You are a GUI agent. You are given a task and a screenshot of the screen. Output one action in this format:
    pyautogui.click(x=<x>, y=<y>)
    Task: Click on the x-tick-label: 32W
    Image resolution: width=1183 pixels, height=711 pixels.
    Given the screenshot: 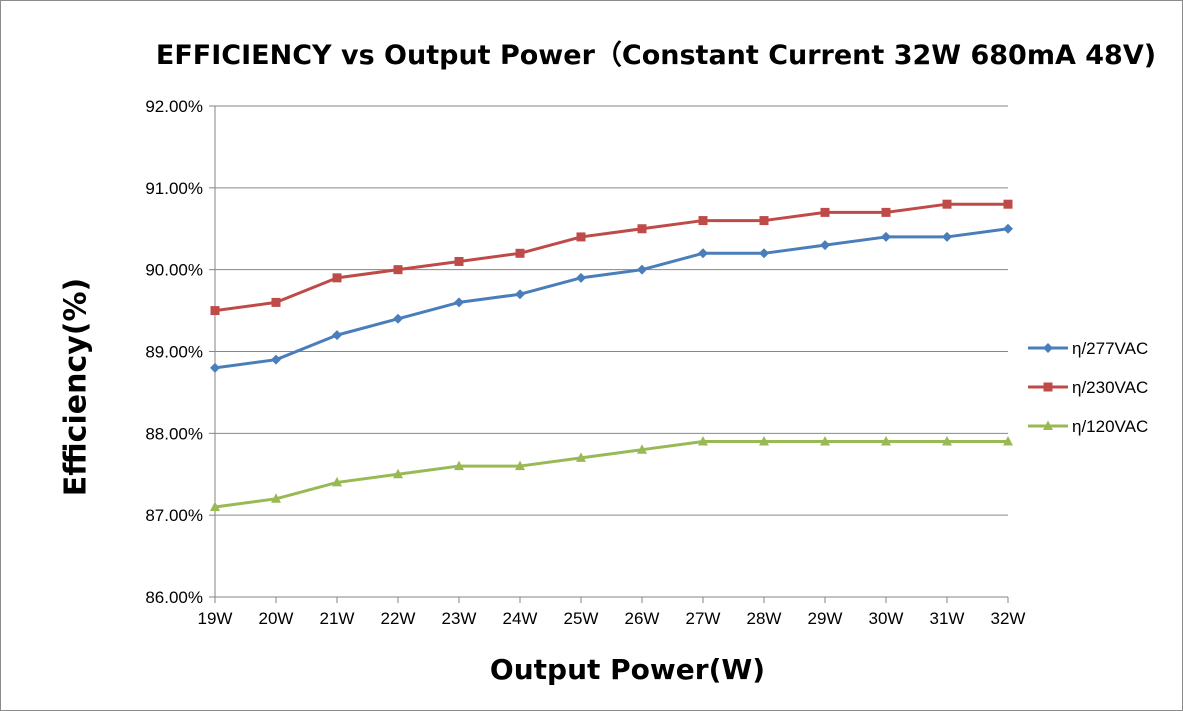 What is the action you would take?
    pyautogui.click(x=1008, y=618)
    